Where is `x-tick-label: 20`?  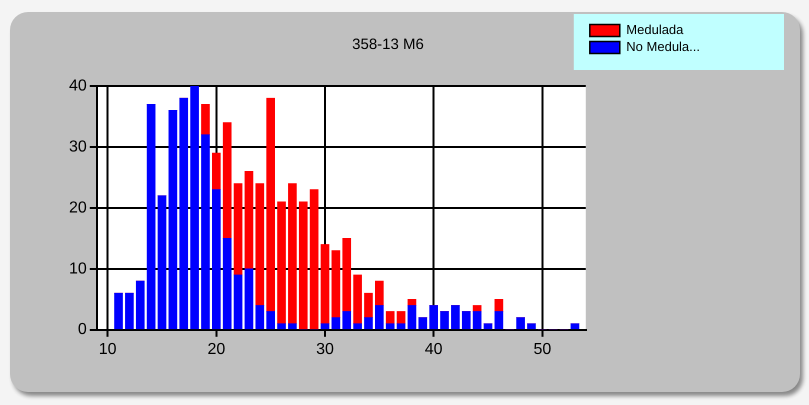
x-tick-label: 20 is located at coordinates (216, 349).